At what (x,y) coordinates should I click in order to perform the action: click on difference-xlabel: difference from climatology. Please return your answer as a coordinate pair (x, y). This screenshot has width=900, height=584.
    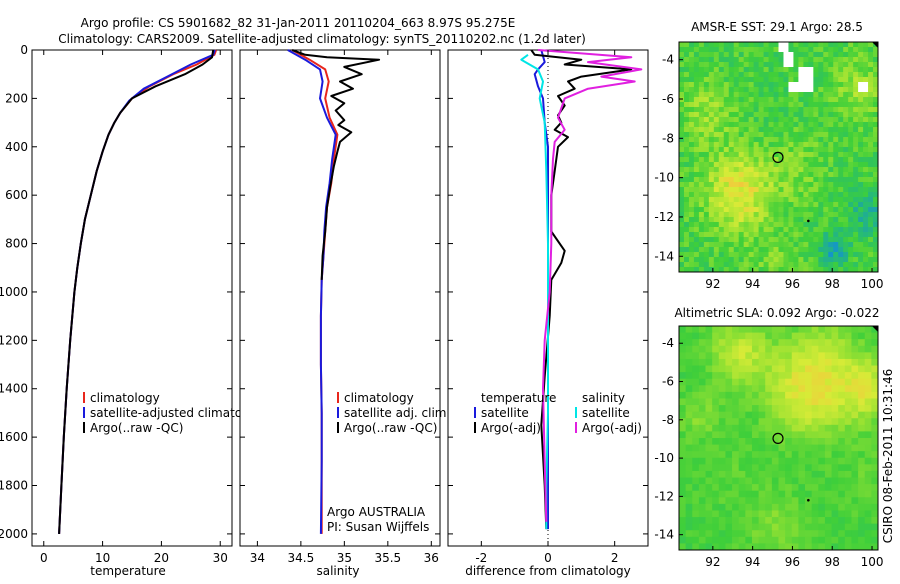
    Looking at the image, I should click on (548, 571).